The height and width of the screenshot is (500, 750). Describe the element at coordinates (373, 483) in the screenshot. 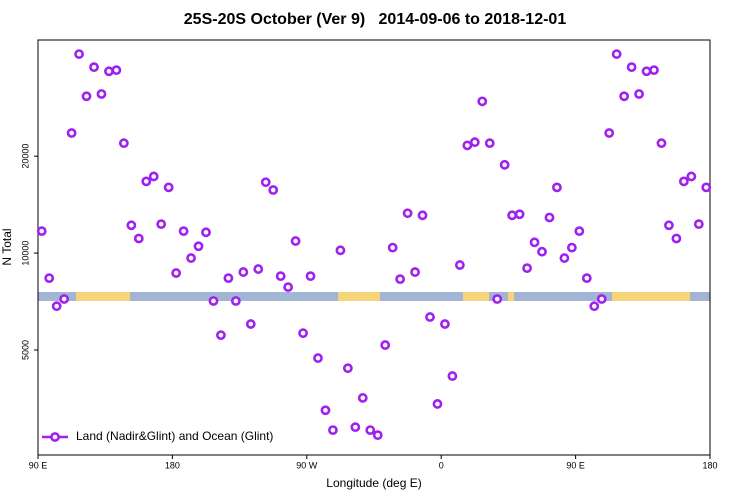

I see `x-axis-label: Longitude (deg E)` at that location.